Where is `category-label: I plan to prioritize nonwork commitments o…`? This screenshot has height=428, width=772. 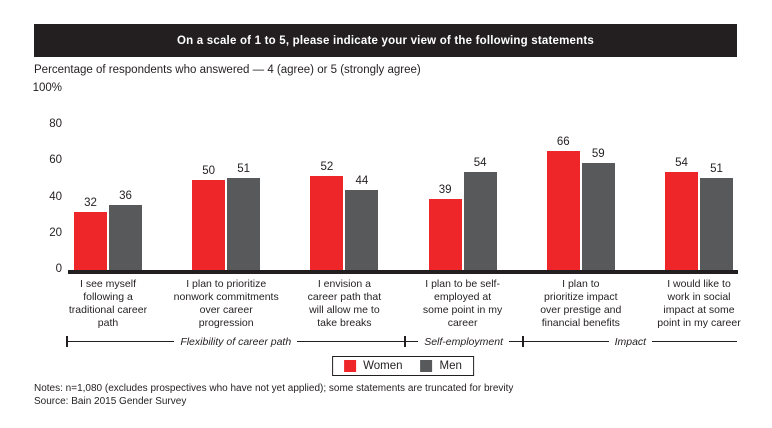 category-label: I plan to prioritize nonwork commitments o… is located at coordinates (226, 304).